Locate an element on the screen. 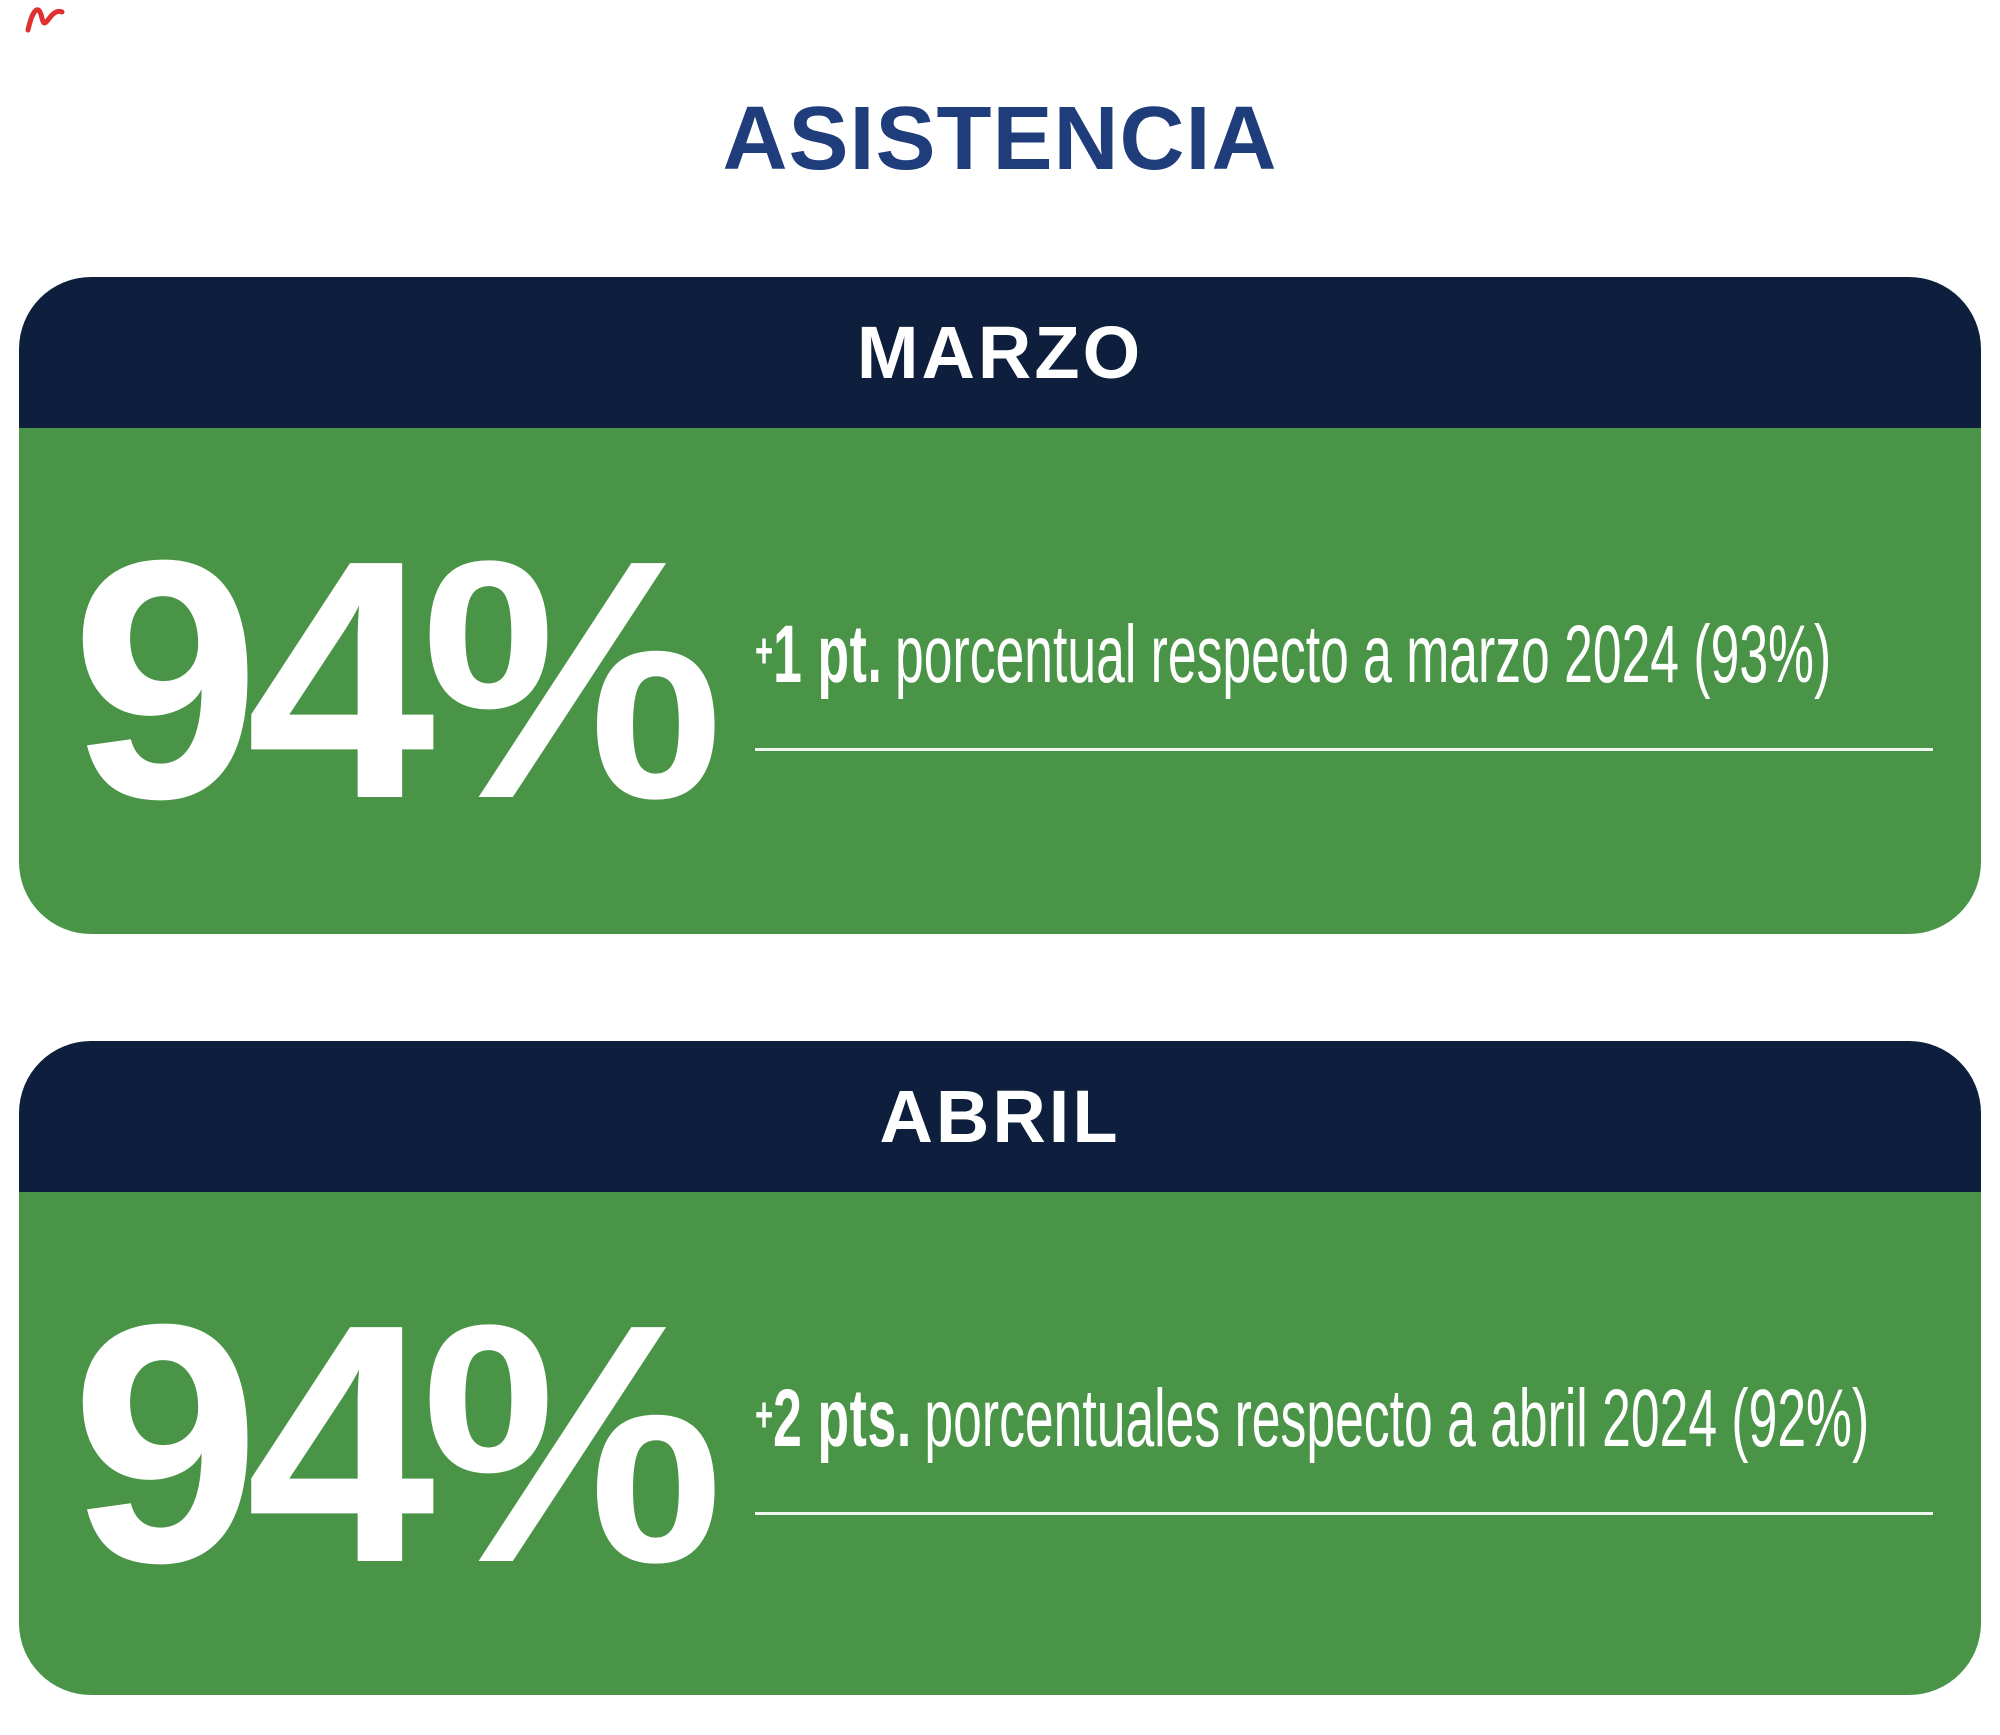 Image resolution: width=2000 pixels, height=1735 pixels. card-abril-delta: +2 pts. is located at coordinates (833, 1418).